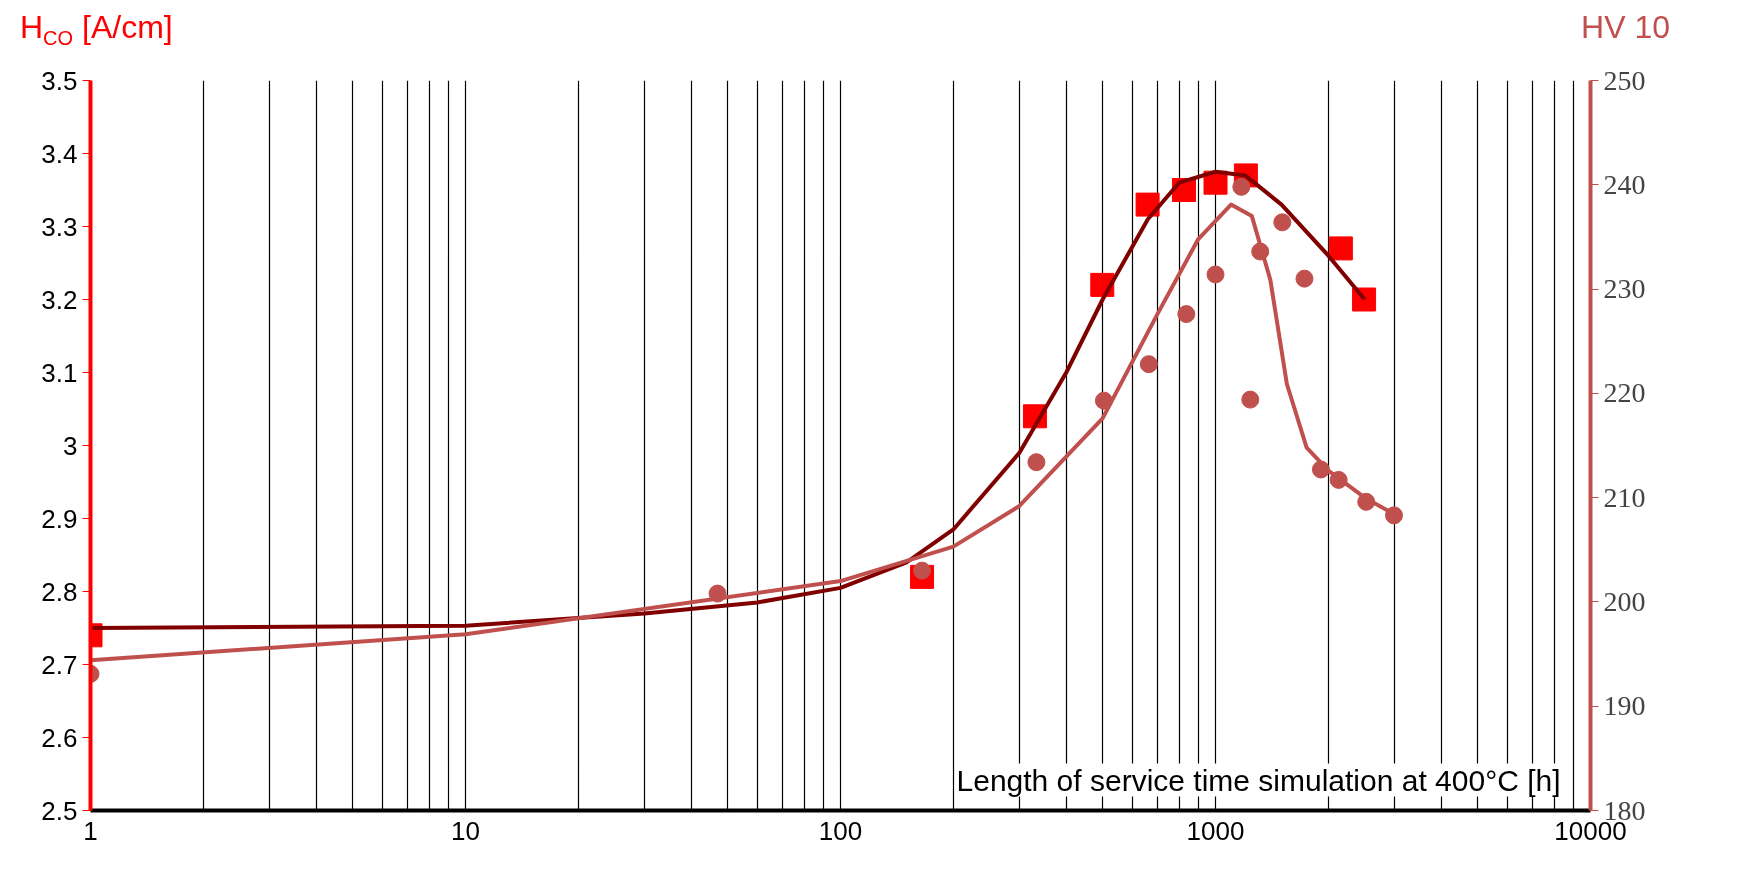  Describe the element at coordinates (70, 445) in the screenshot. I see `y-tick-label: 3` at that location.